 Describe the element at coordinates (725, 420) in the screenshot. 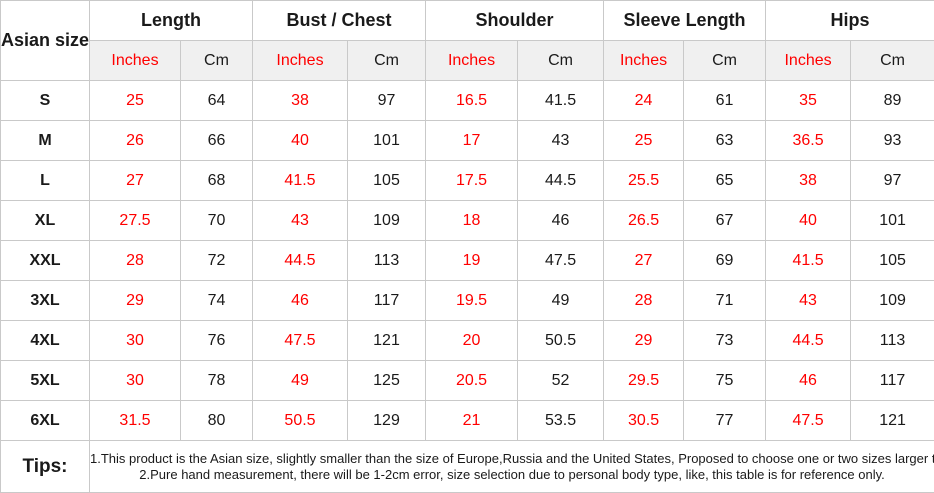

I see `cm-value-cell: 77` at that location.